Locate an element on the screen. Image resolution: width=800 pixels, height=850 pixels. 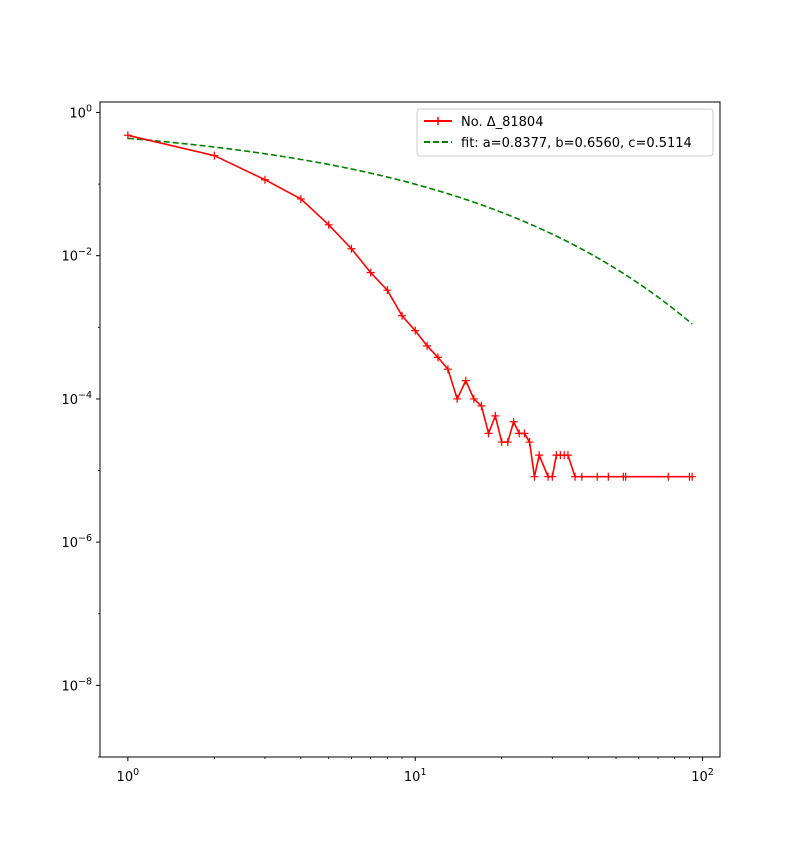
legend-box is located at coordinates (565, 132).